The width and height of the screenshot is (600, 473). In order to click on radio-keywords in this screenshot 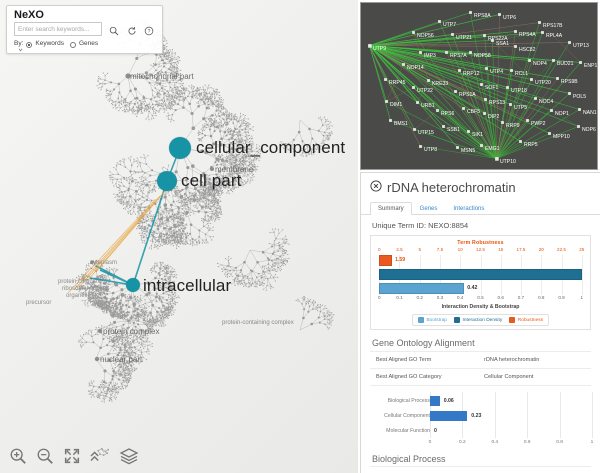, I will do `click(29, 44)`.